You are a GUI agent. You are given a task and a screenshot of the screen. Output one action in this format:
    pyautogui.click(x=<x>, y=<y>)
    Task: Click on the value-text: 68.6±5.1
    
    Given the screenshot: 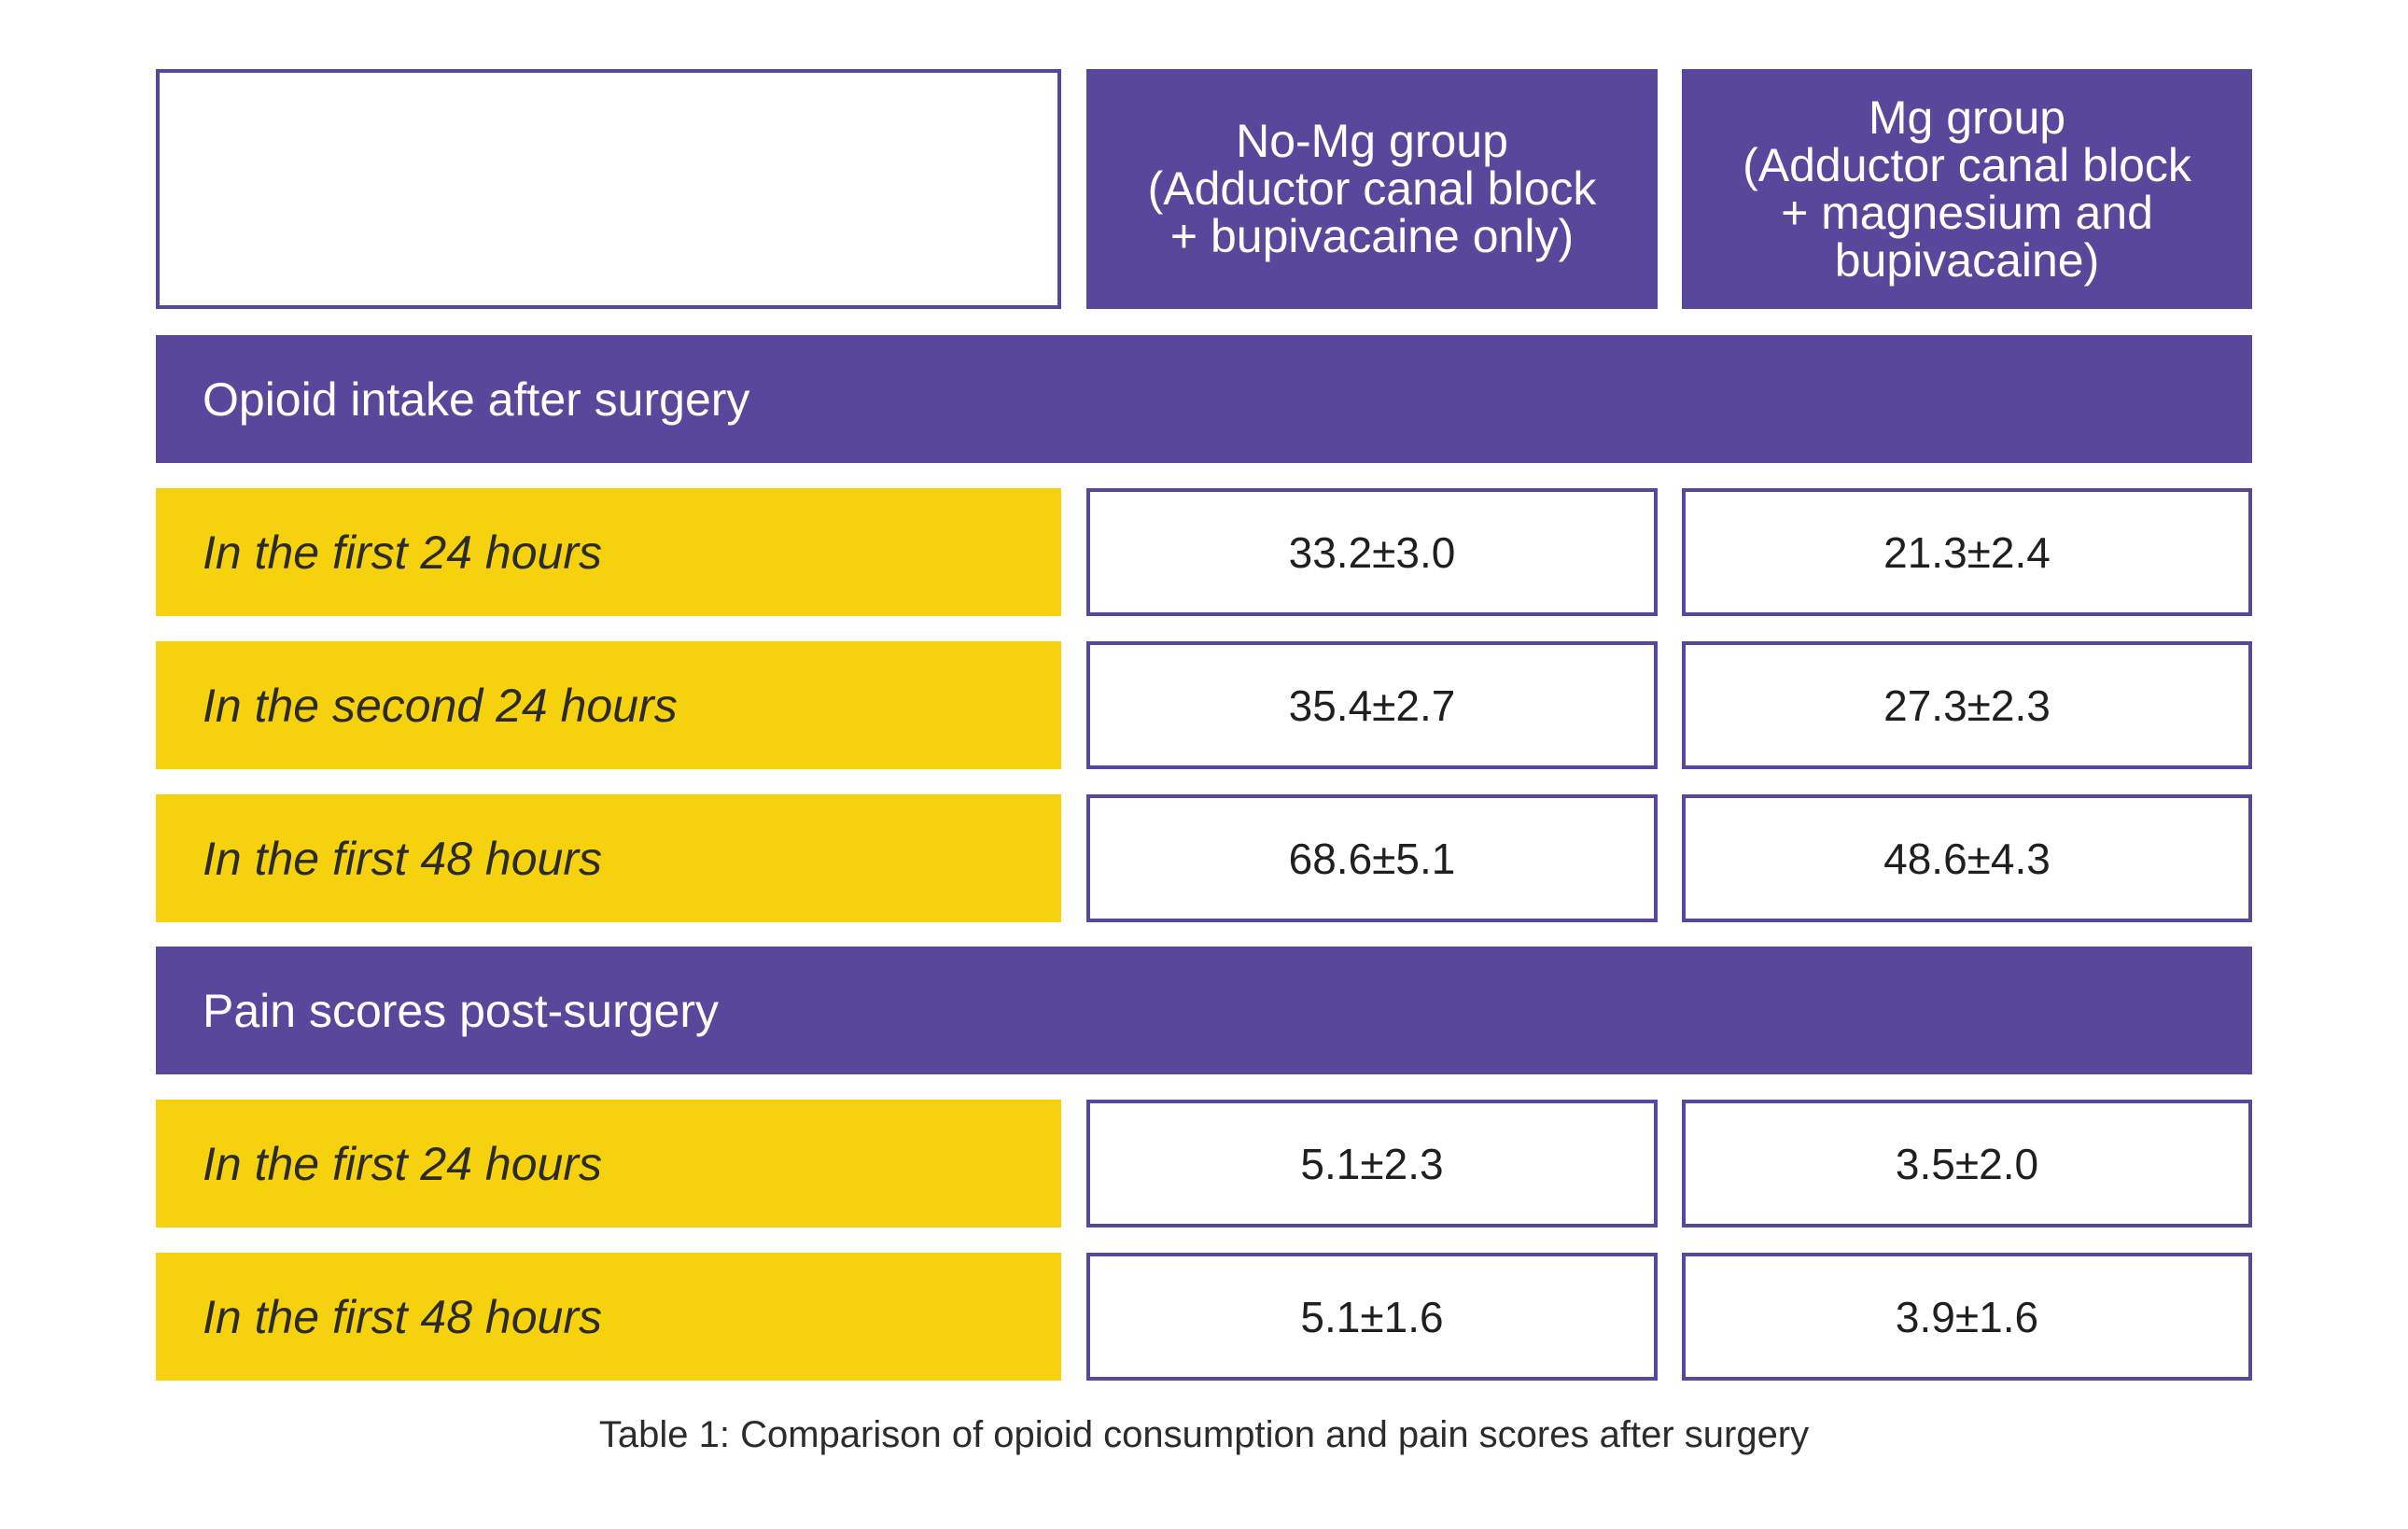 What is the action you would take?
    pyautogui.click(x=1372, y=858)
    